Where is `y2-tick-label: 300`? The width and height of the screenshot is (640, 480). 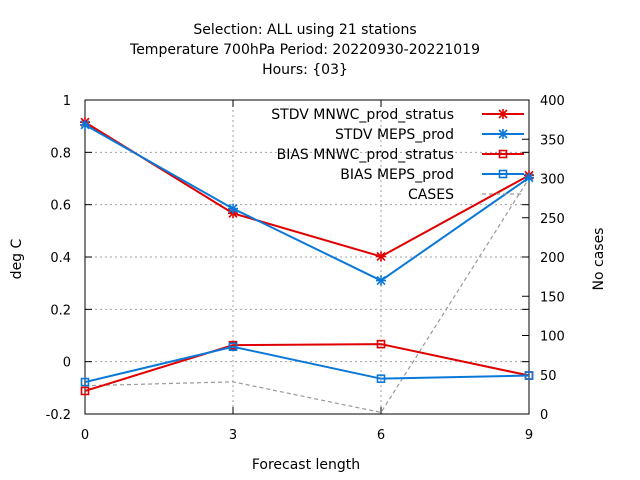
y2-tick-label: 300 is located at coordinates (552, 180).